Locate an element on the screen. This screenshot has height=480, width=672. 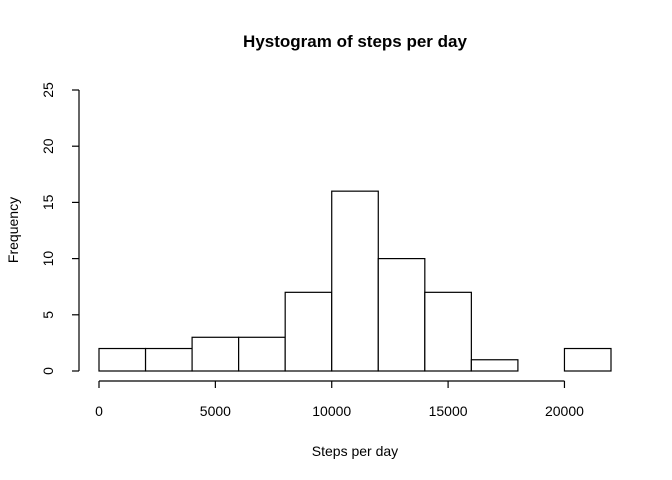
y-tick-label-5: 25 is located at coordinates (48, 90).